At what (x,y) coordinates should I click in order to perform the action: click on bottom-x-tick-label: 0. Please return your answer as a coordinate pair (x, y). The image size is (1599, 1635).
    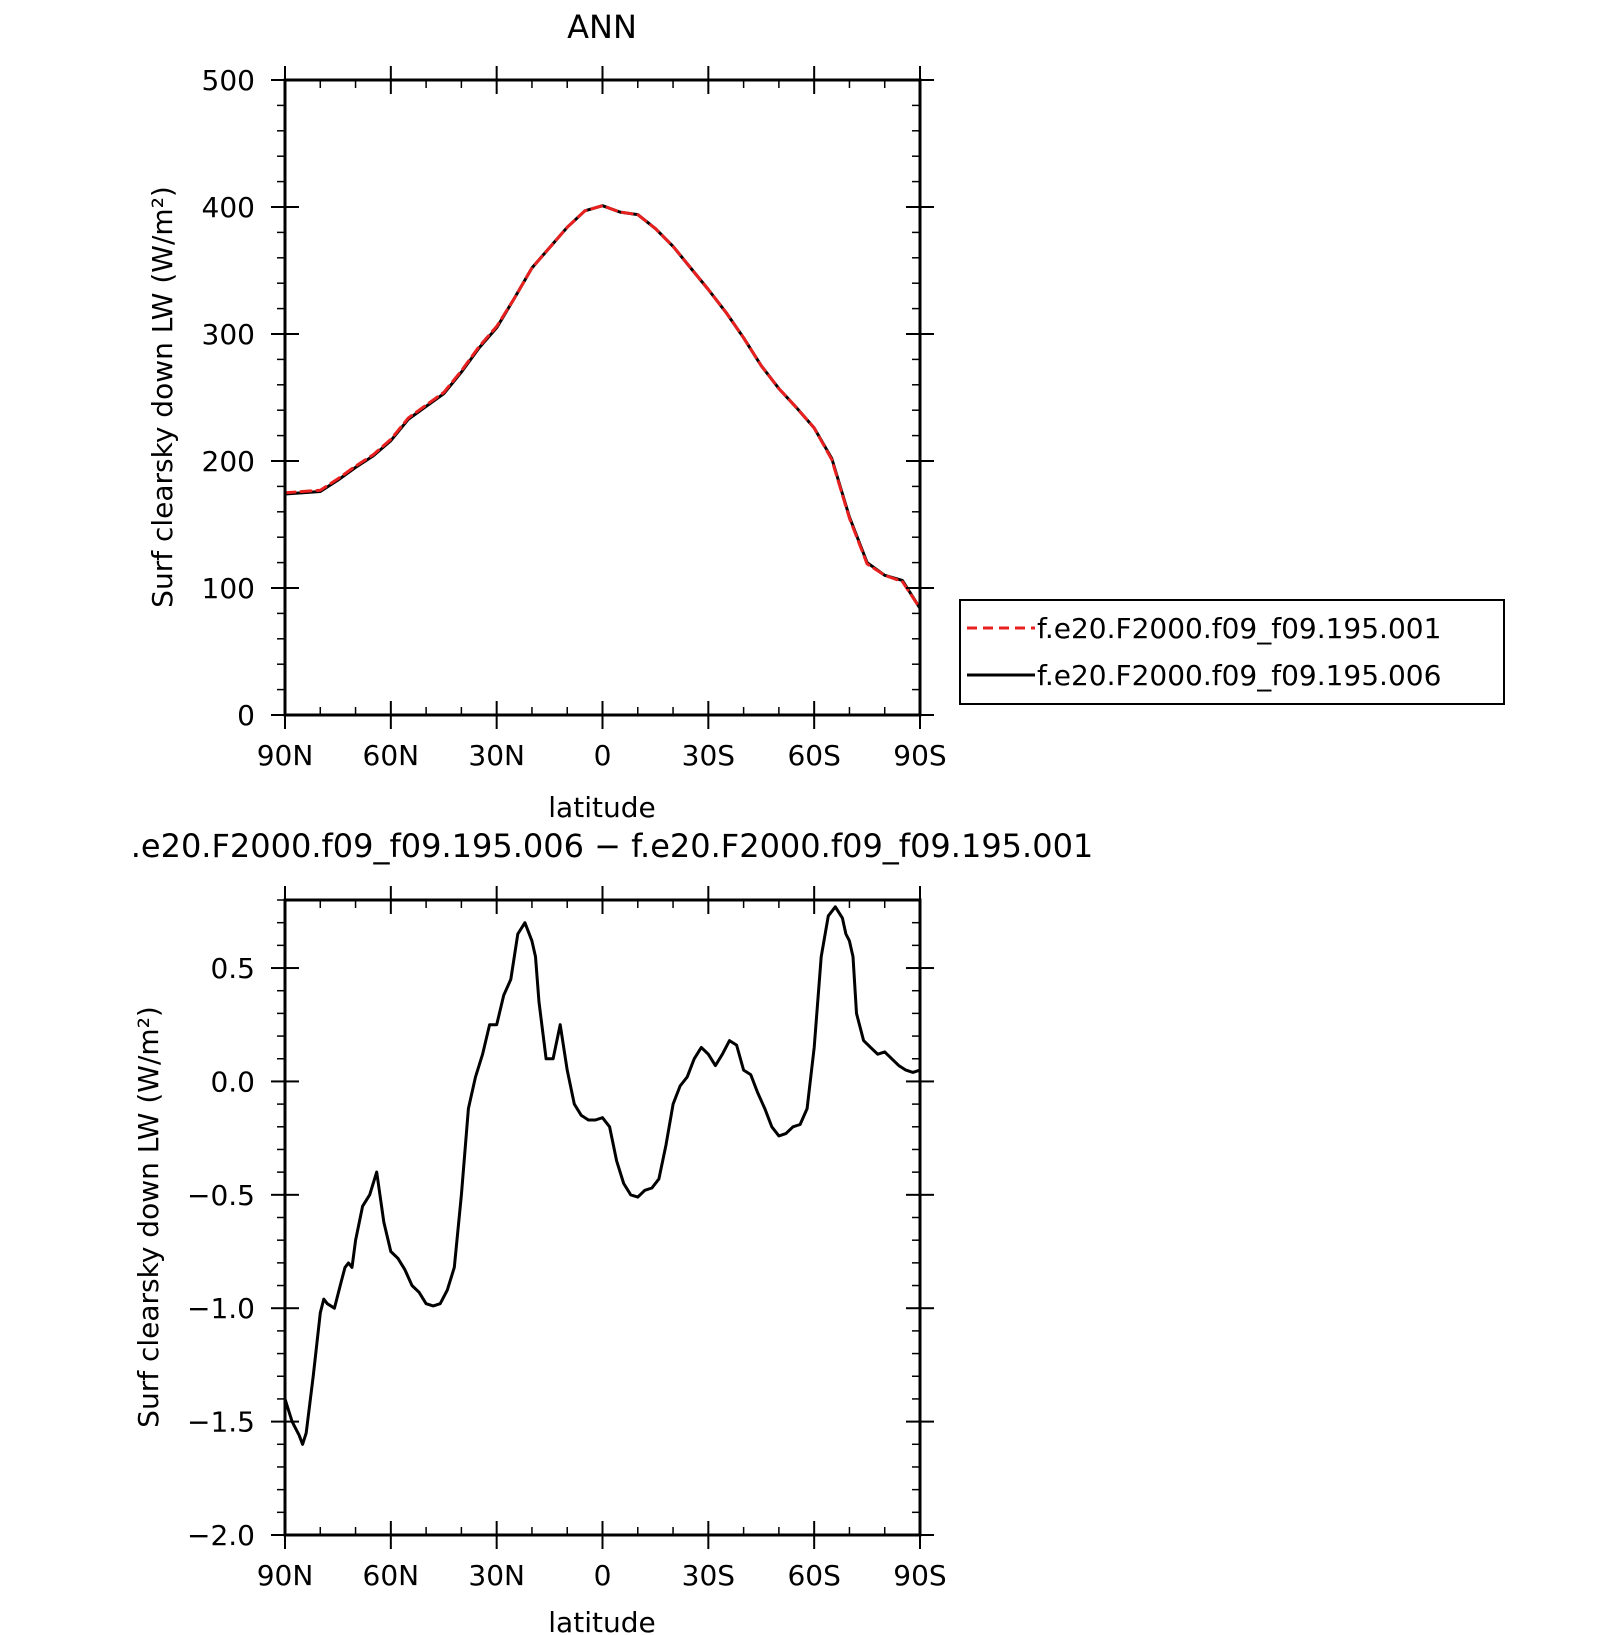
    Looking at the image, I should click on (603, 1575).